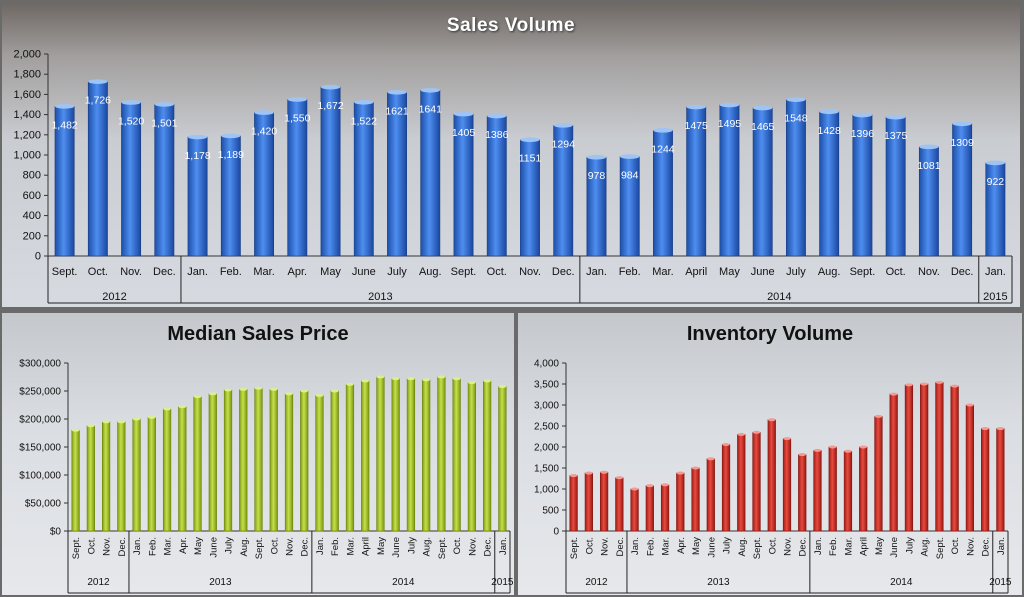  What do you see at coordinates (38, 257) in the screenshot?
I see `y-tick-label: 0` at bounding box center [38, 257].